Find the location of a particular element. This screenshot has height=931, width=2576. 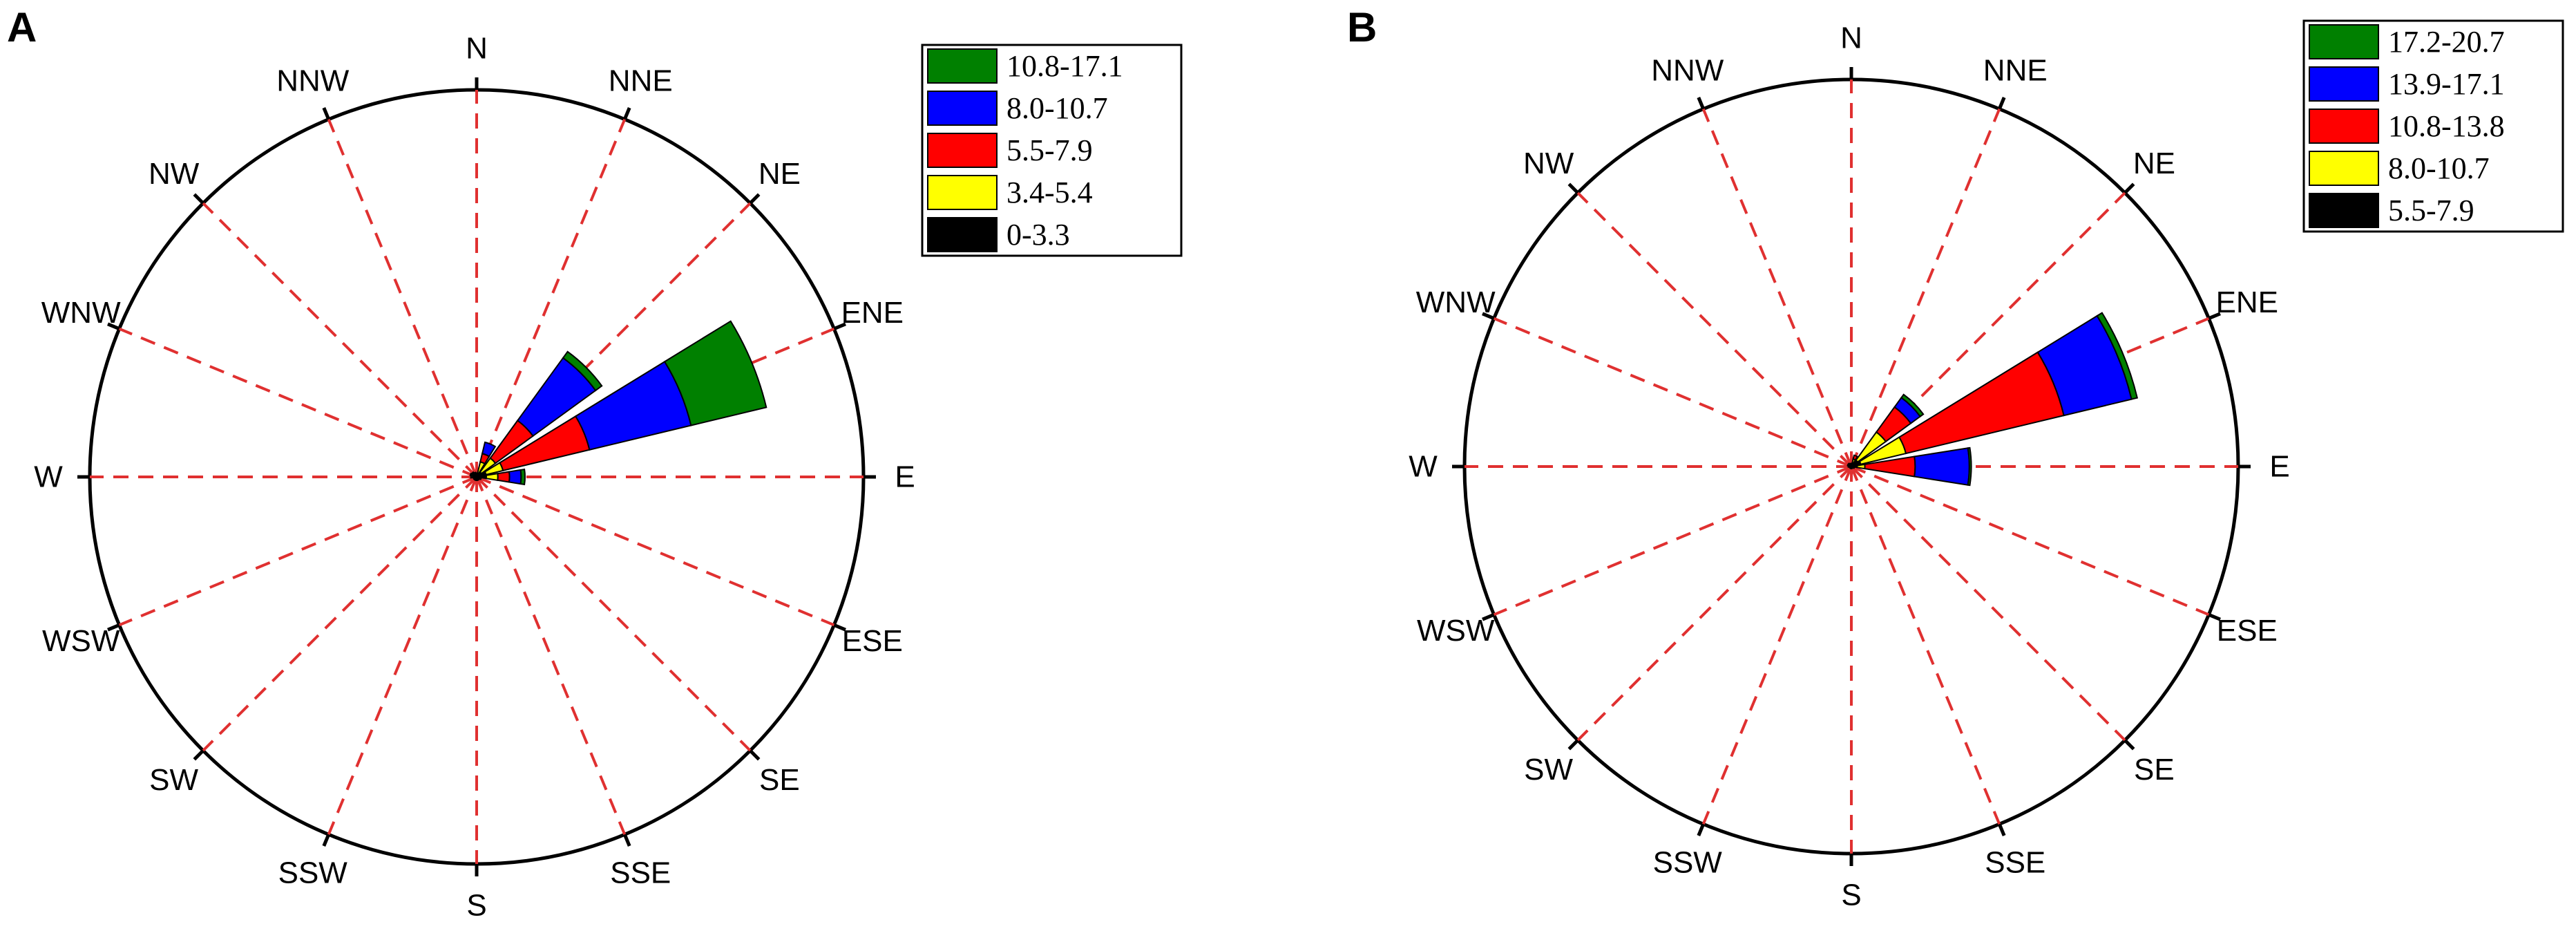

tick-ene is located at coordinates (840, 326).